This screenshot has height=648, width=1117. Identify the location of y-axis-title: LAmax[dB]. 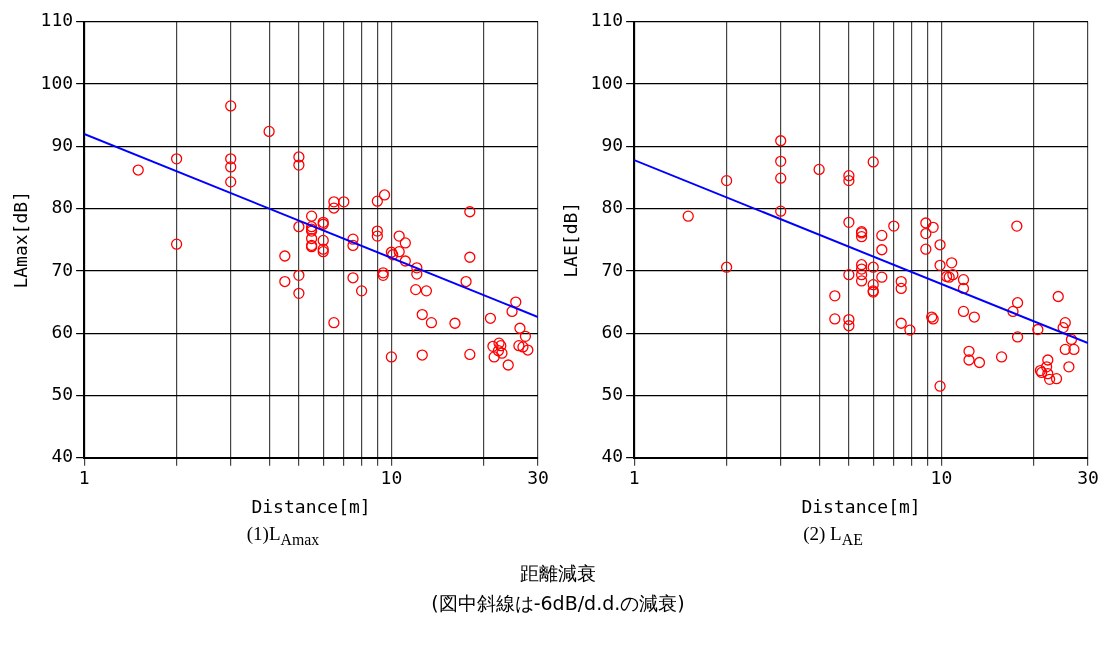
(21, 240).